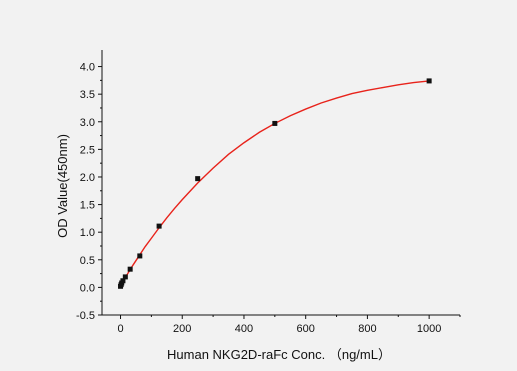 This screenshot has width=517, height=371. I want to click on x-tick-label: 800, so click(367, 329).